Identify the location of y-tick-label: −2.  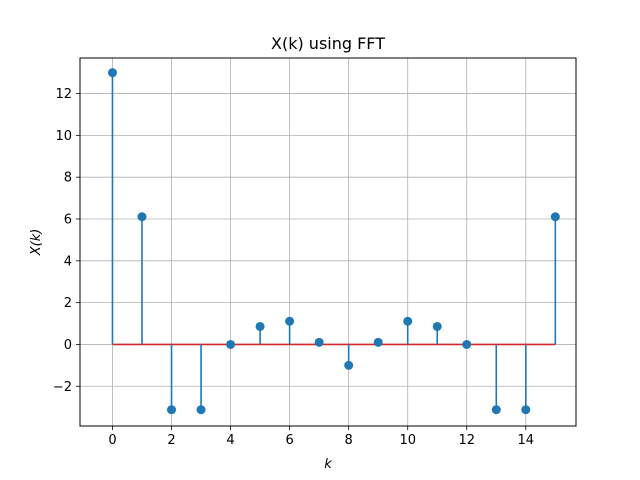
(62, 387).